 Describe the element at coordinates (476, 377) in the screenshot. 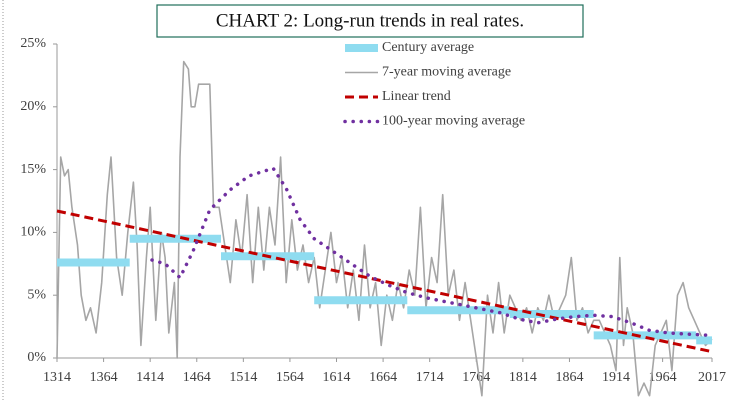

I see `x-tick-label: 1764` at that location.